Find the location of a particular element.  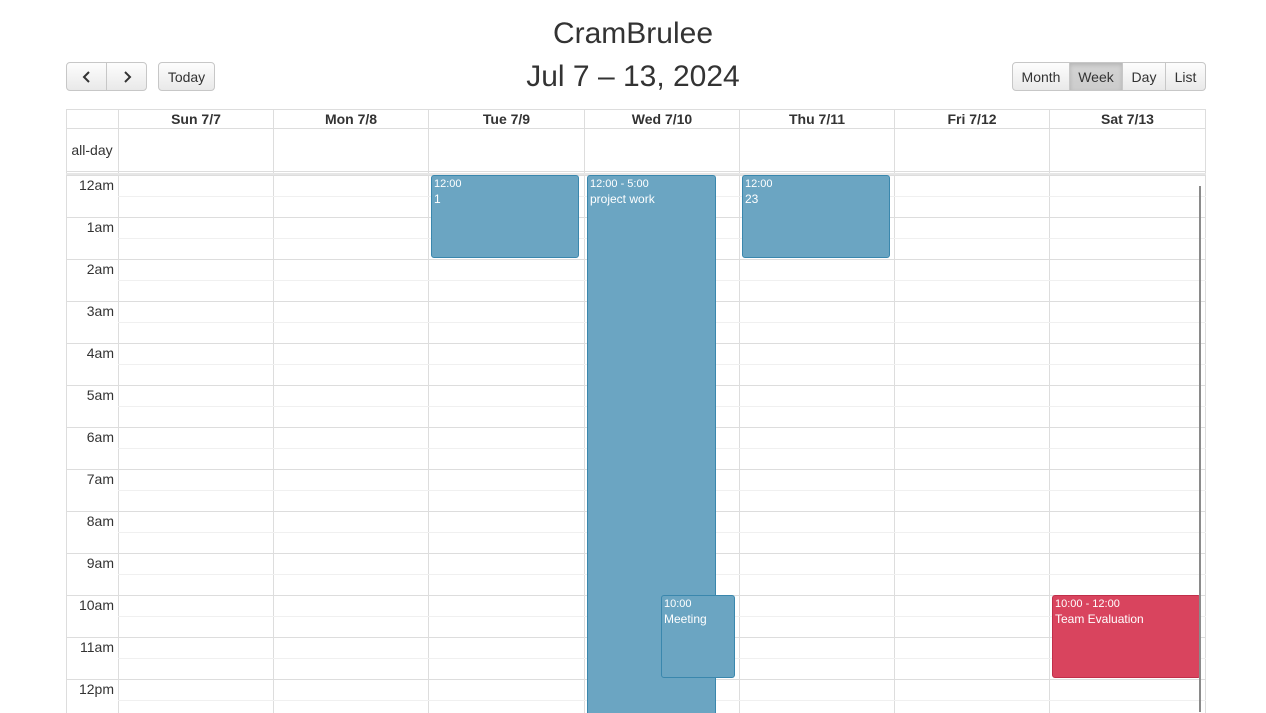

event-title: 23 is located at coordinates (752, 199).